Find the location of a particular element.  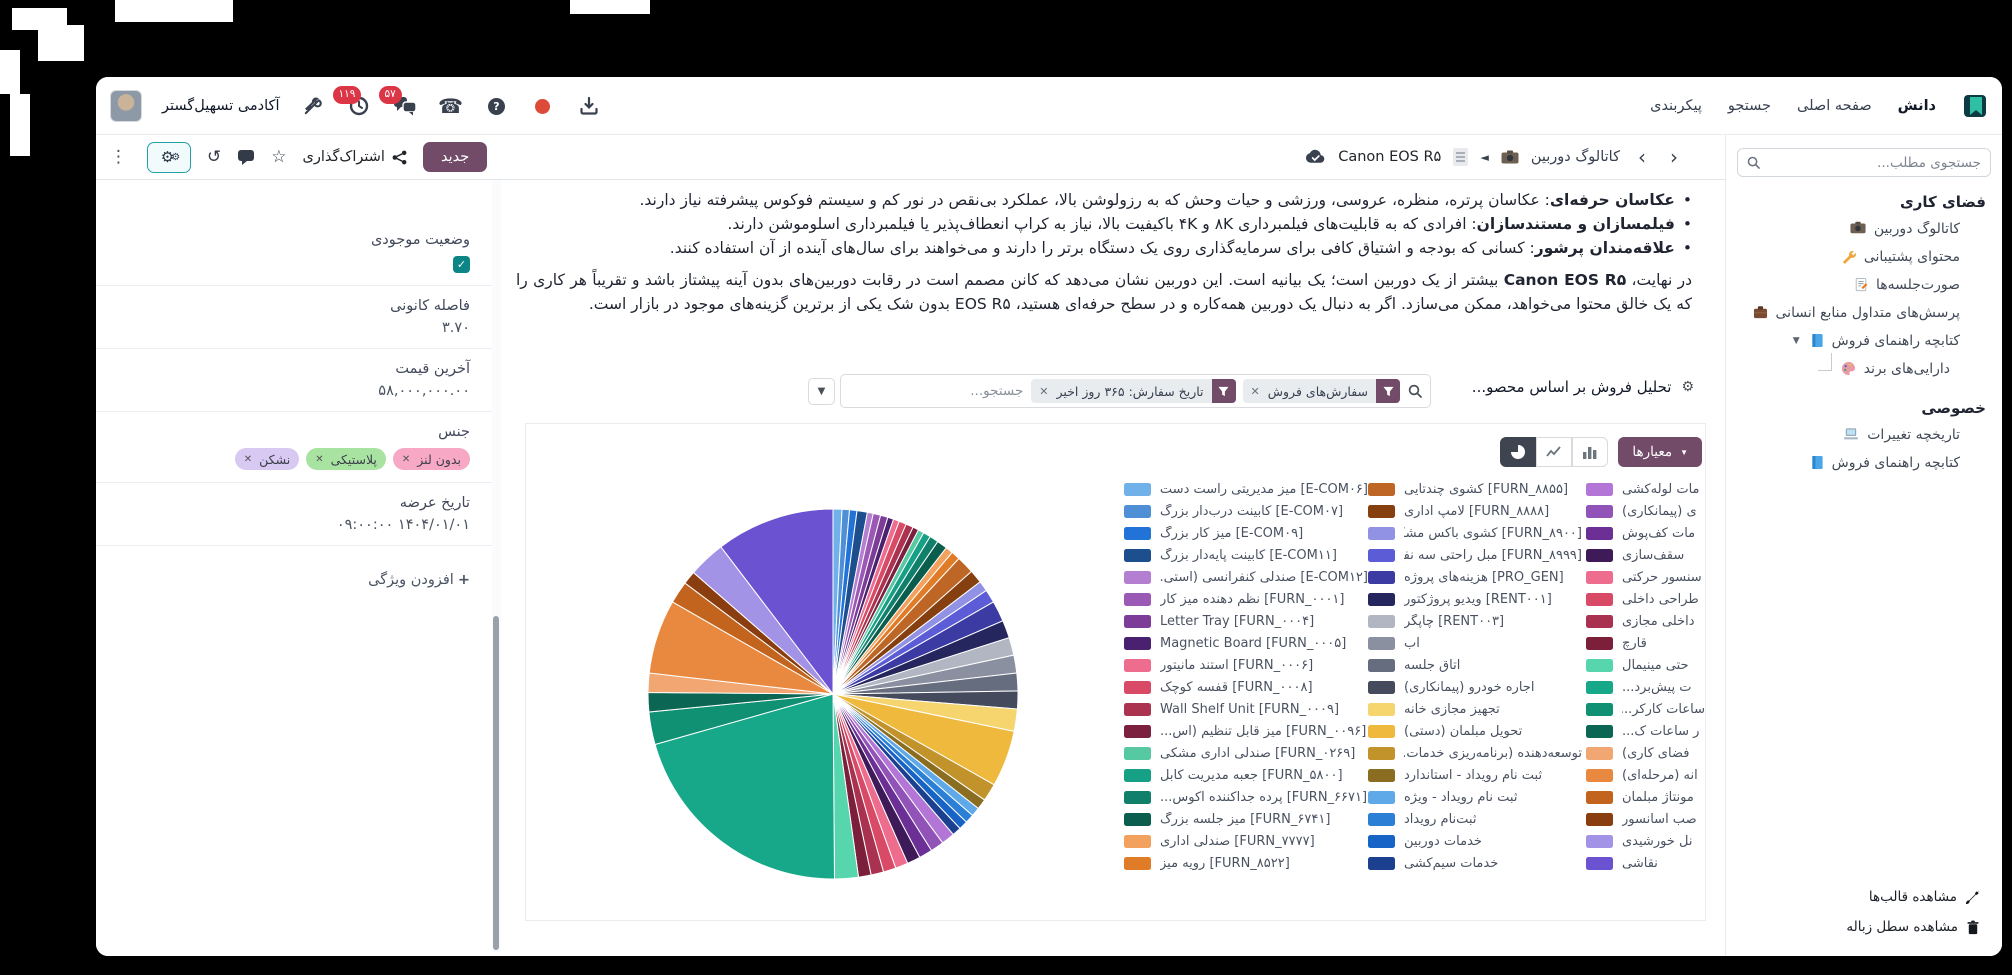

legend-item: [E-COM۱۱] کابینت پایه‌دار بزرگ is located at coordinates (1246, 555).